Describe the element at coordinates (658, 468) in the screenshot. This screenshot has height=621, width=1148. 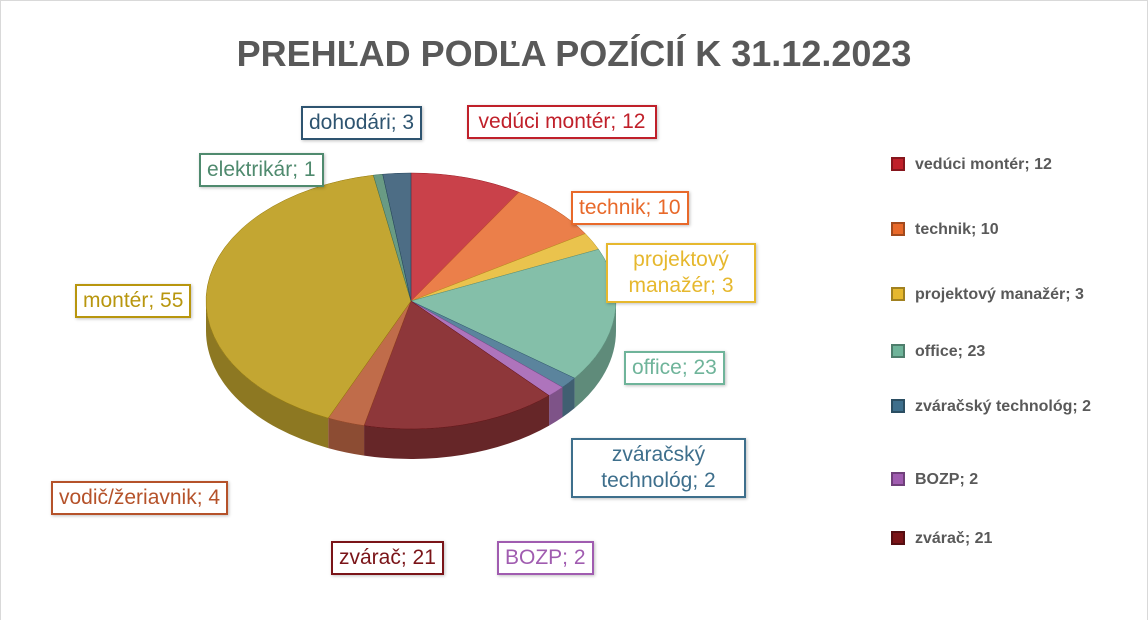
I see `data-label: zváračský technológ; 2` at that location.